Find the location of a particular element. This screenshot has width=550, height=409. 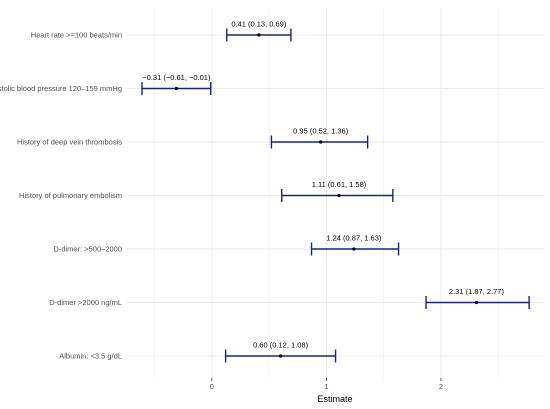

forest-row: 0.41 (0.13, 0.69) is located at coordinates (259, 31).